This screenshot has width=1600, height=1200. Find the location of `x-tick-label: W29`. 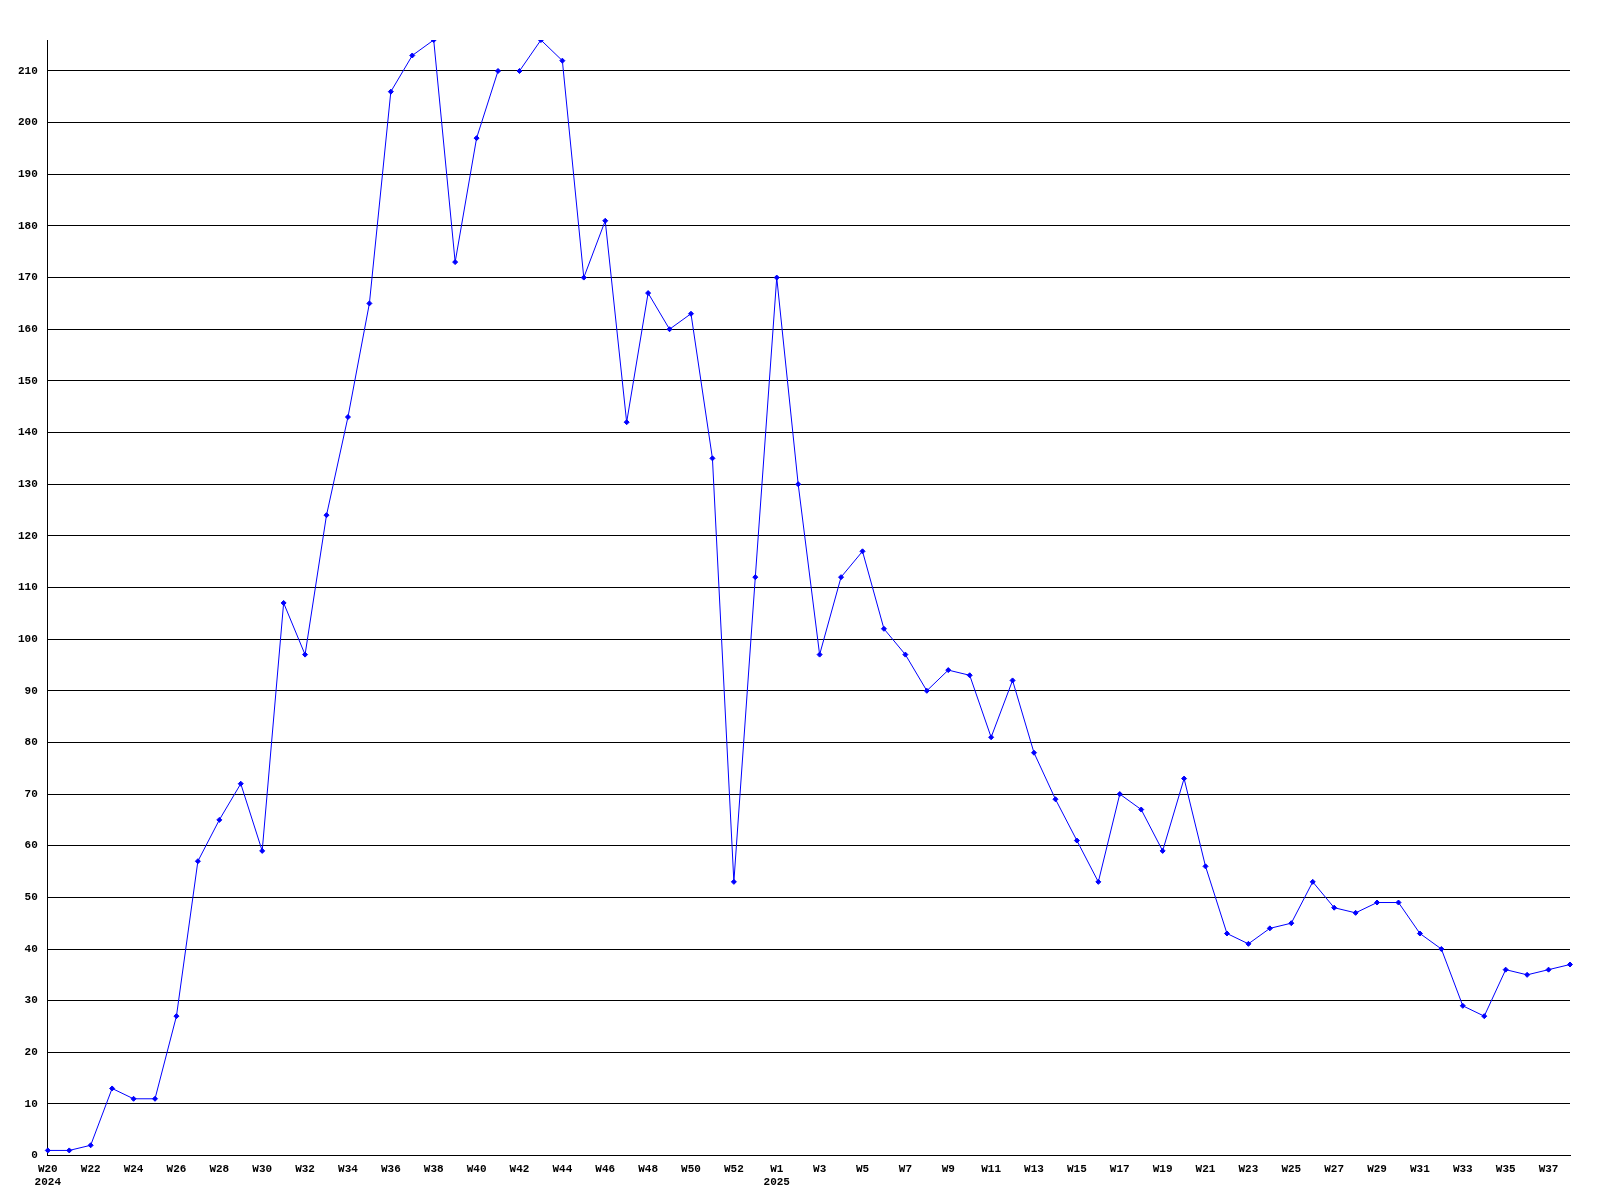

x-tick-label: W29 is located at coordinates (1377, 1168).